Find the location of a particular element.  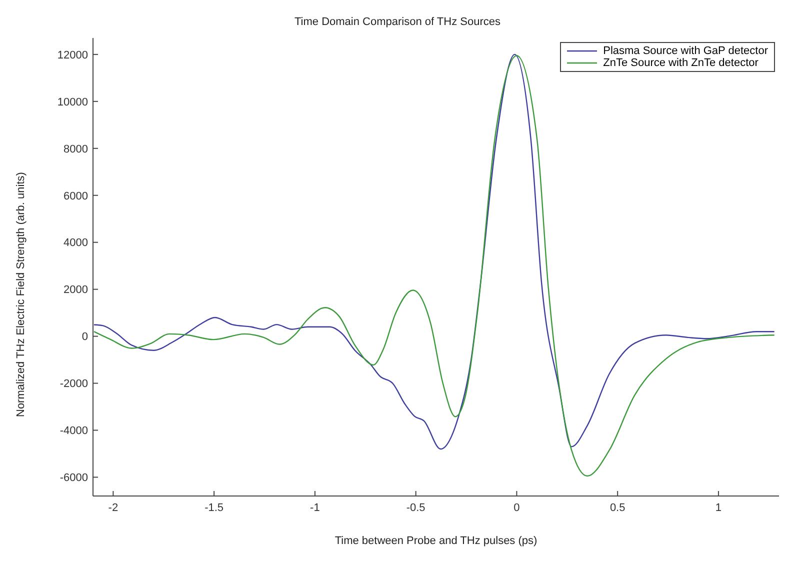

y-axis-title: Normalized THz Electric Field Strength (arb. units) is located at coordinates (20, 294).